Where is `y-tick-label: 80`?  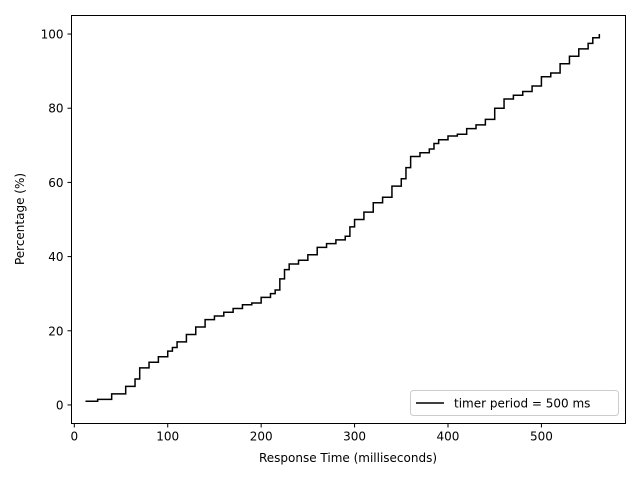 y-tick-label: 80 is located at coordinates (55, 109).